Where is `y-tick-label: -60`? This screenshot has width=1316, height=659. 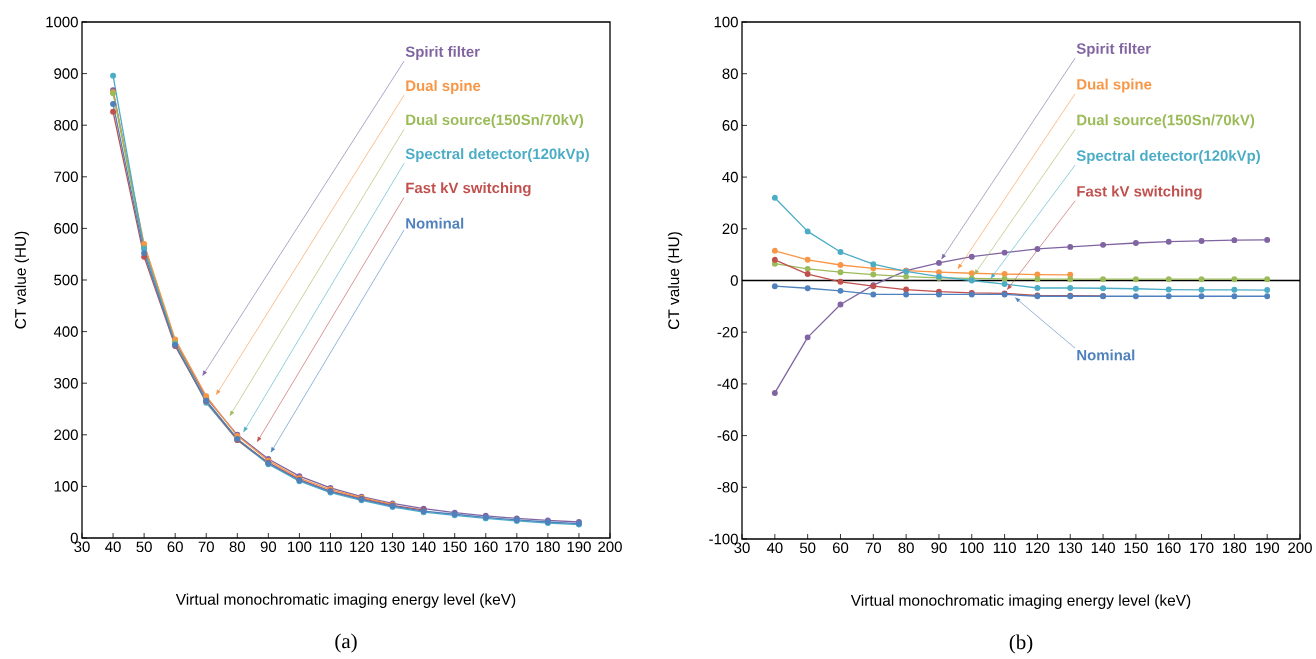
y-tick-label: -60 is located at coordinates (727, 435).